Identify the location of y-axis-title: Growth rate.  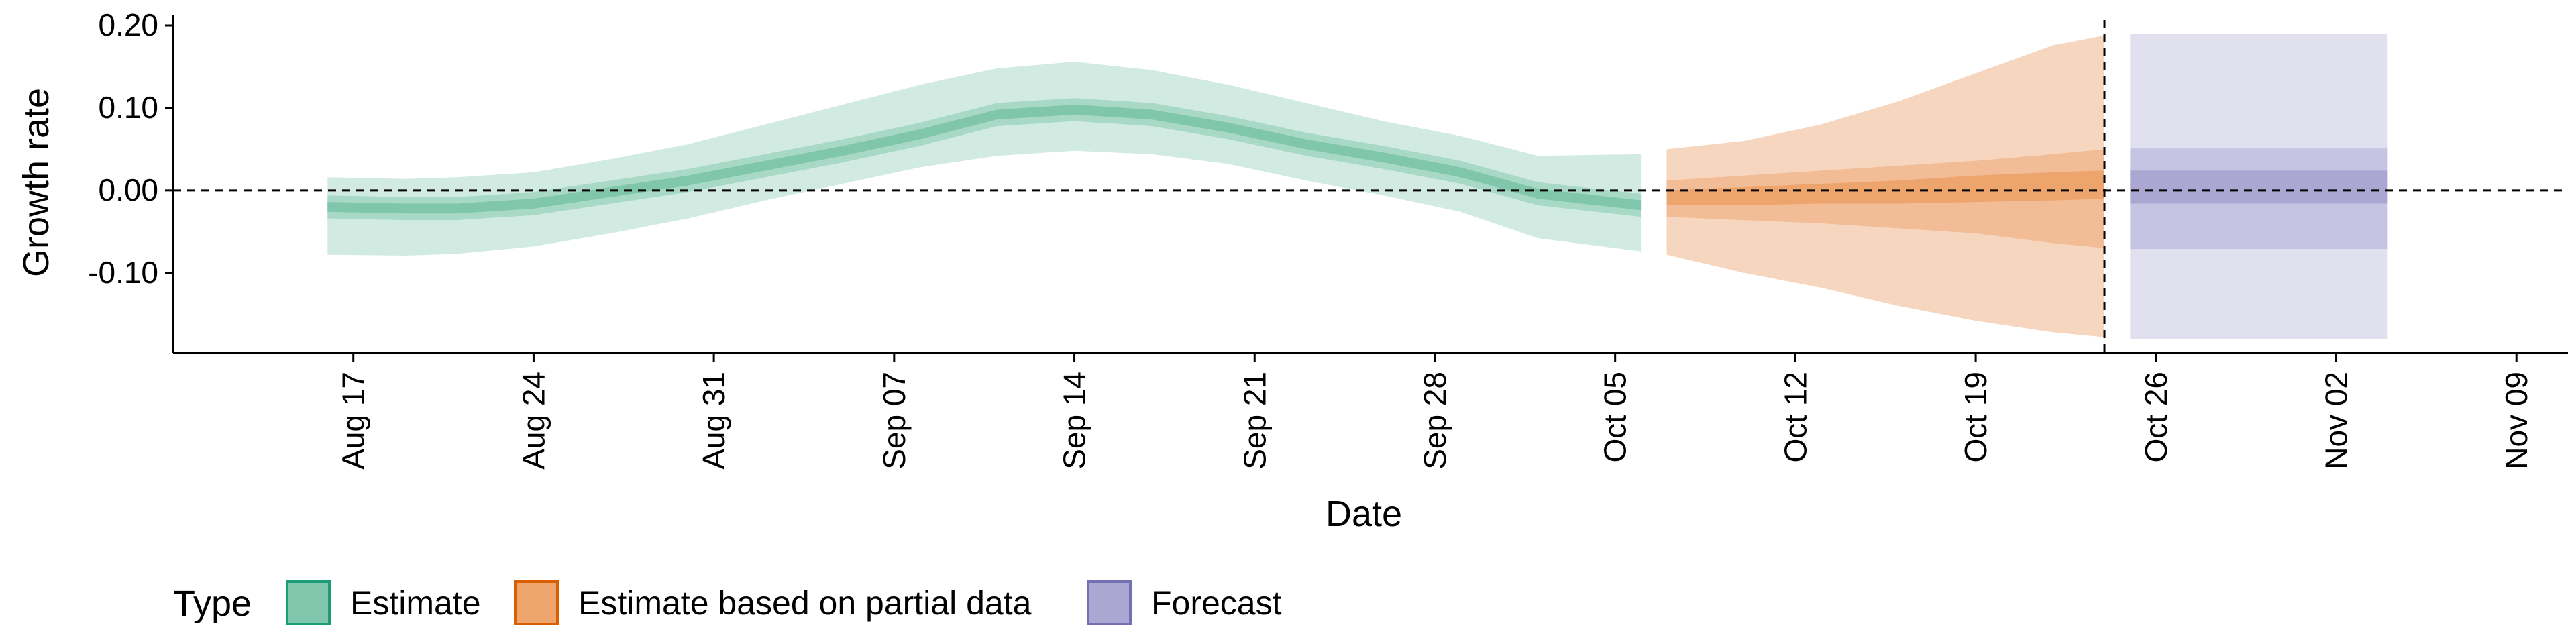
(36, 182).